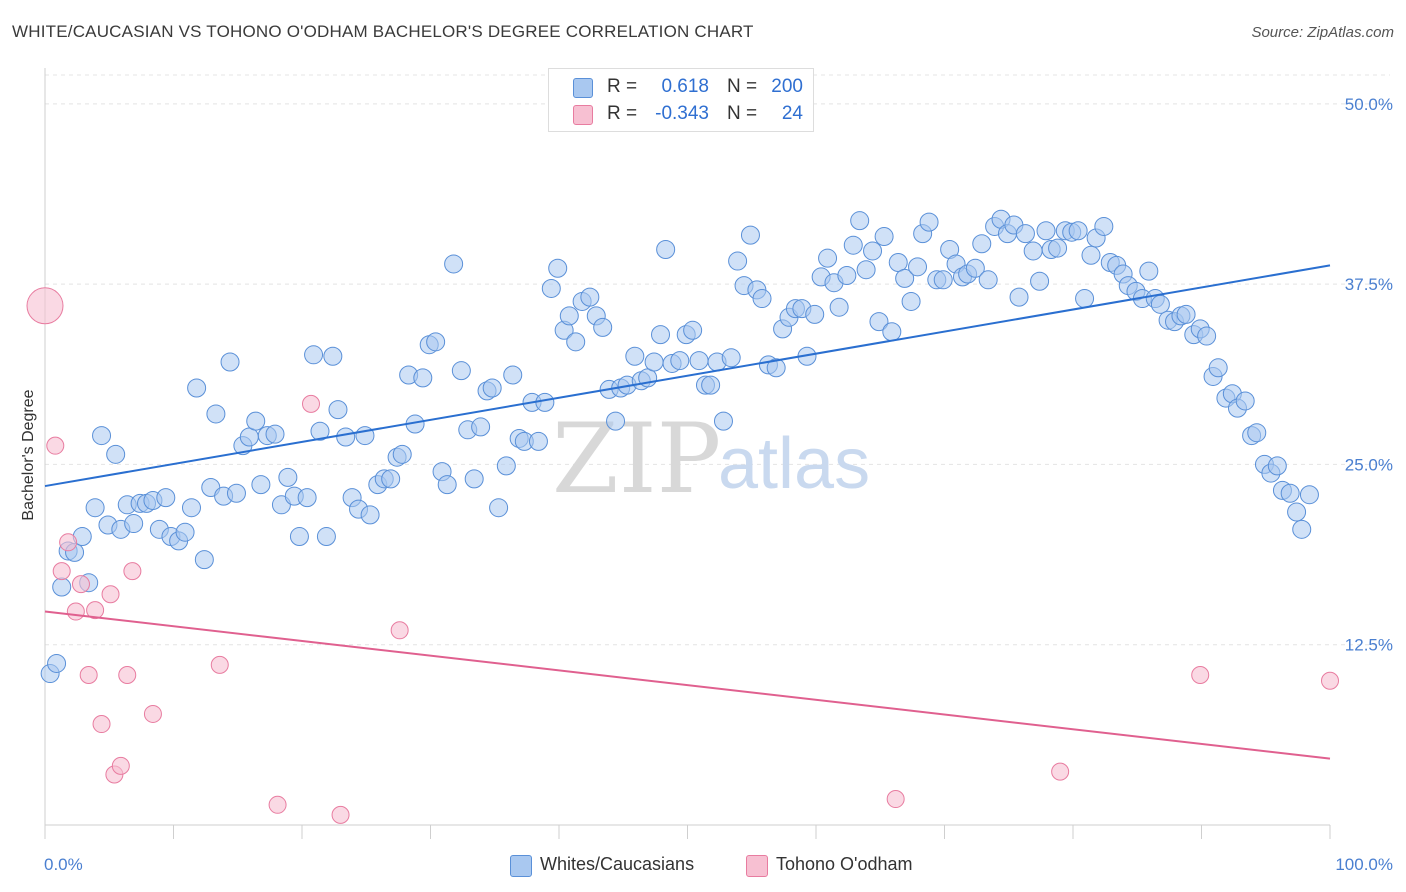 The width and height of the screenshot is (1406, 892). Describe the element at coordinates (1369, 464) in the screenshot. I see `y-tick-label: 25.0%` at that location.